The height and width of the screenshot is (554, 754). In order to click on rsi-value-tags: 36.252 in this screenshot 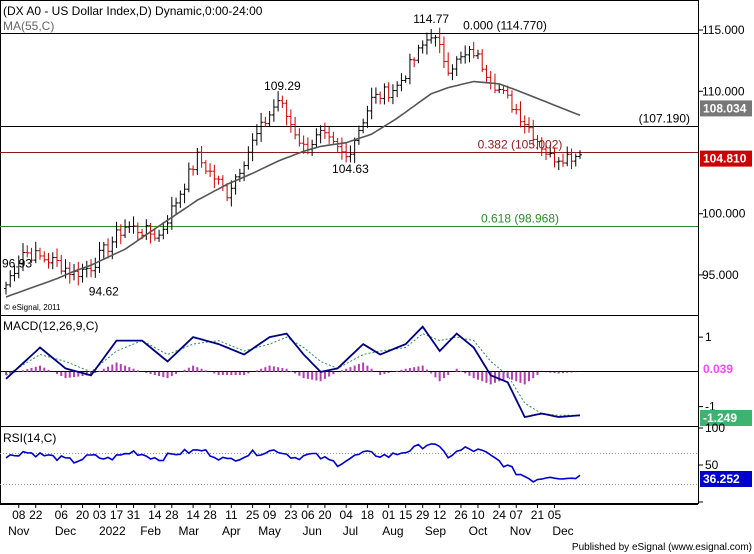, I will do `click(726, 479)`.